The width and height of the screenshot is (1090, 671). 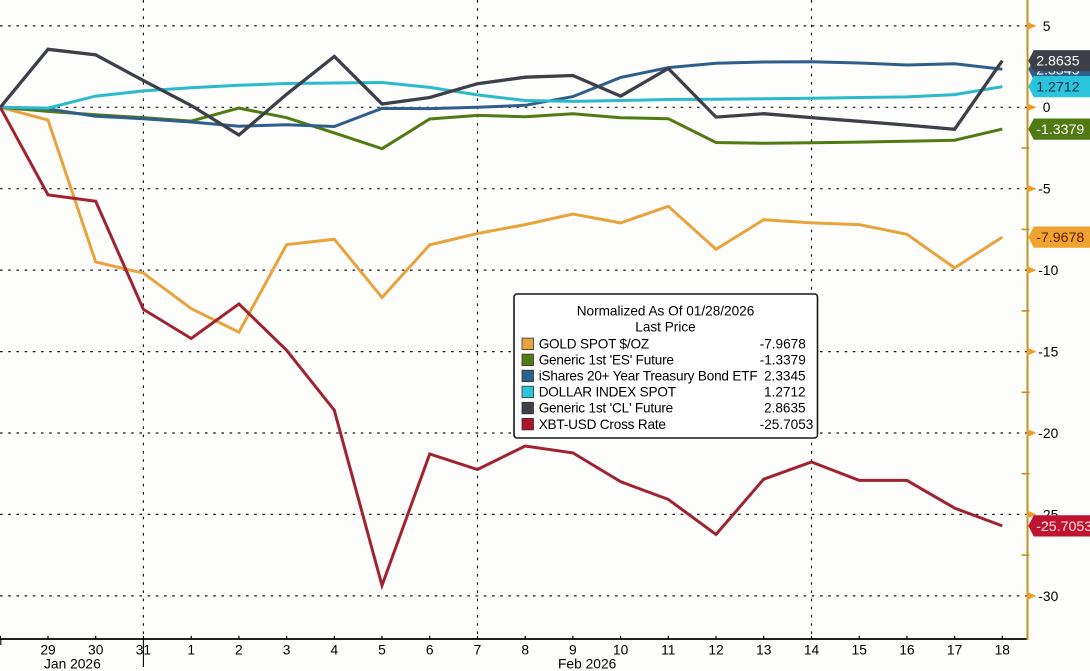 What do you see at coordinates (666, 311) in the screenshot?
I see `svg-text: Normalized As Of 01/28/2026` at bounding box center [666, 311].